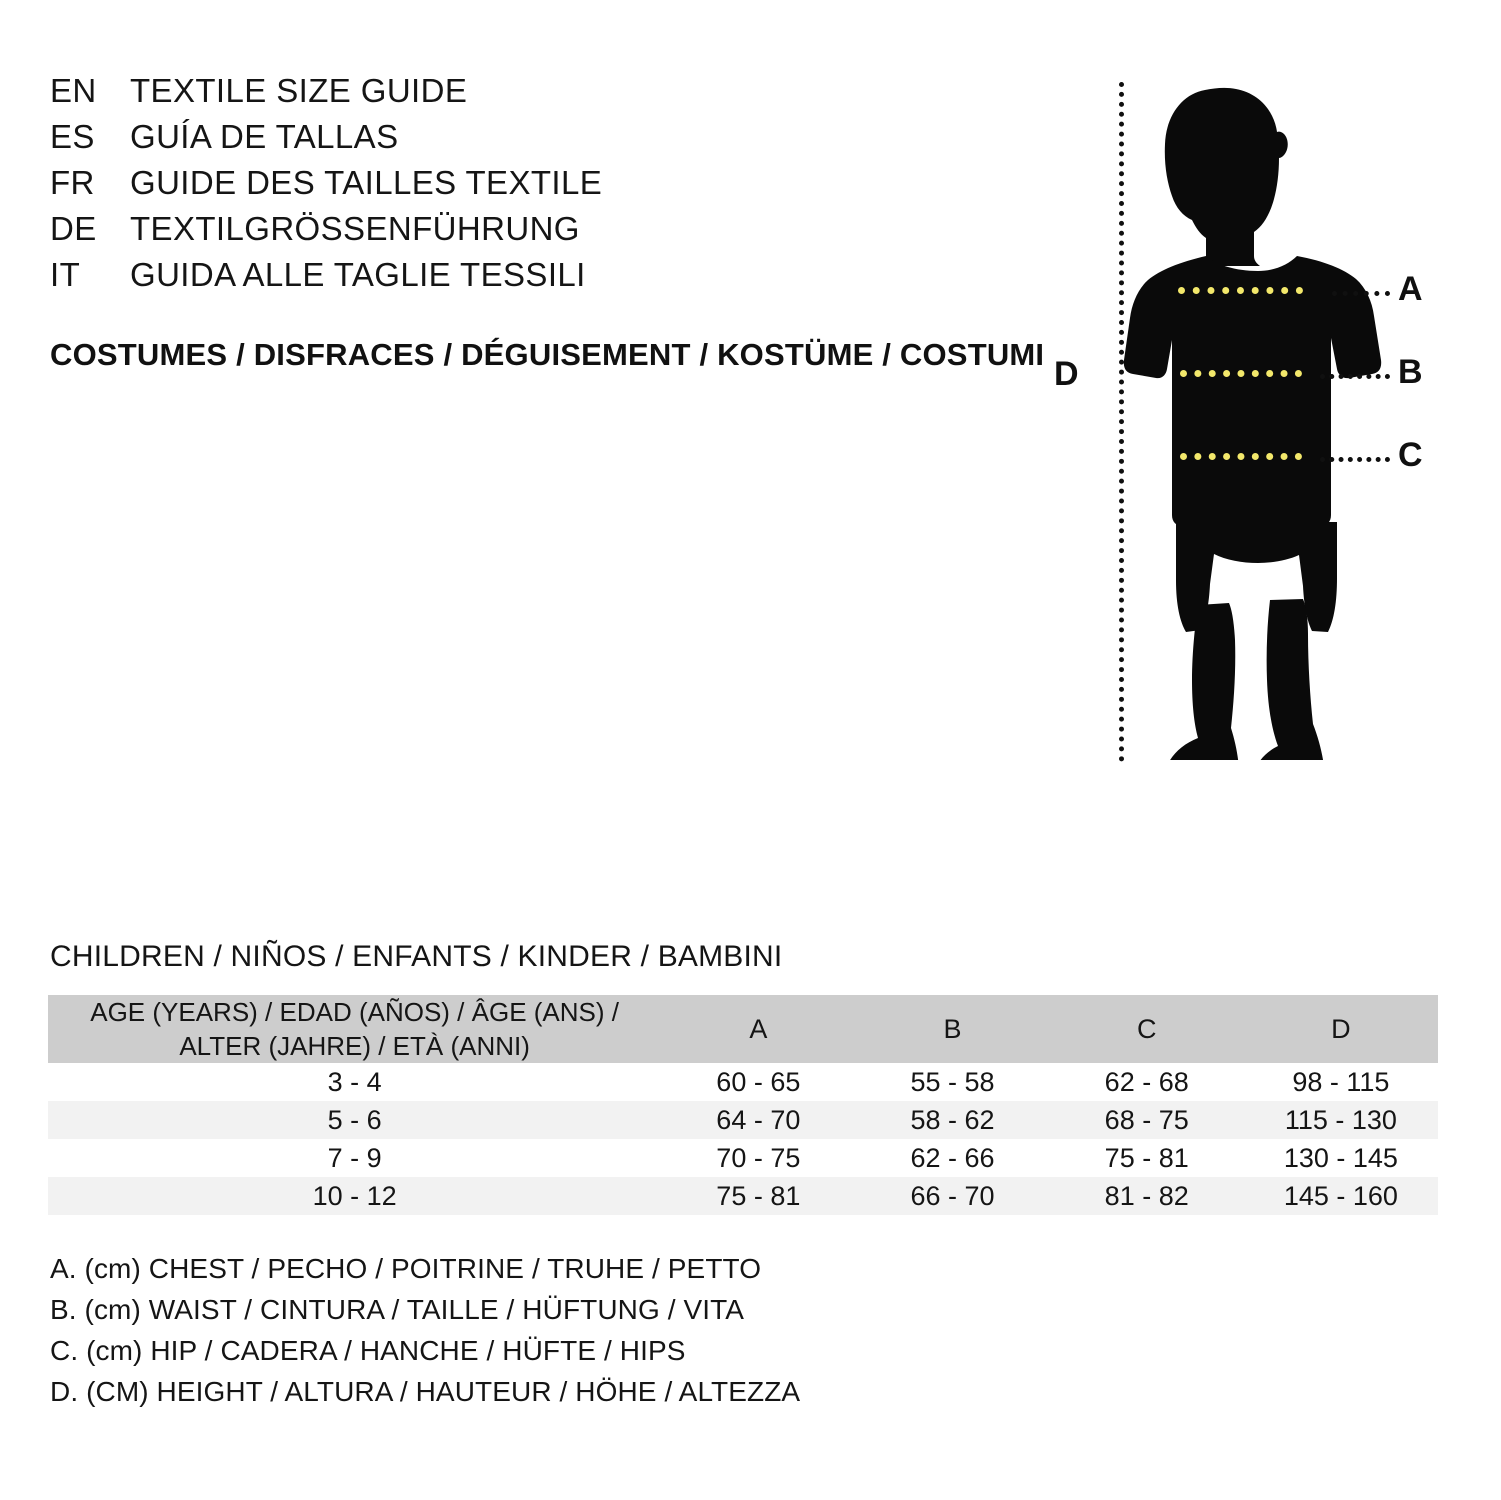  What do you see at coordinates (1146, 1195) in the screenshot?
I see `cell-hip: 81 - 82` at bounding box center [1146, 1195].